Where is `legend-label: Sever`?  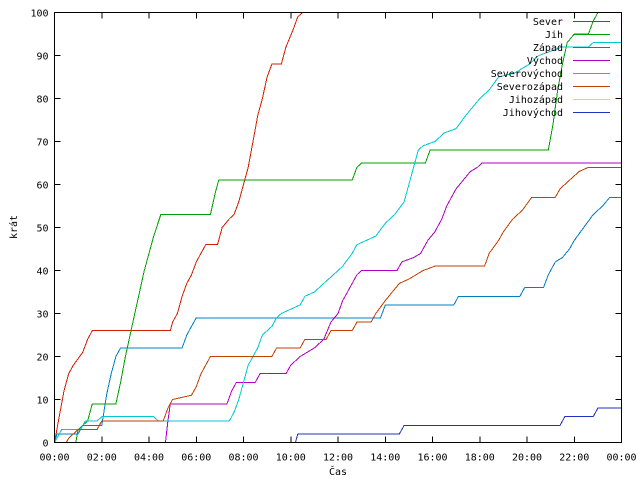 legend-label: Sever is located at coordinates (548, 22).